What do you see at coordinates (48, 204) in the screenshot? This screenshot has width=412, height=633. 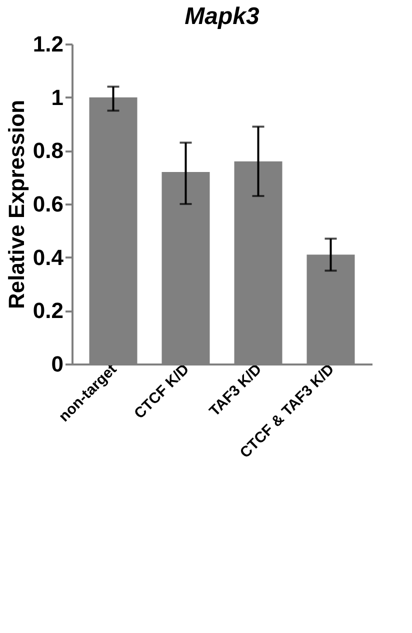 I see `y-tick-label: 0.6` at bounding box center [48, 204].